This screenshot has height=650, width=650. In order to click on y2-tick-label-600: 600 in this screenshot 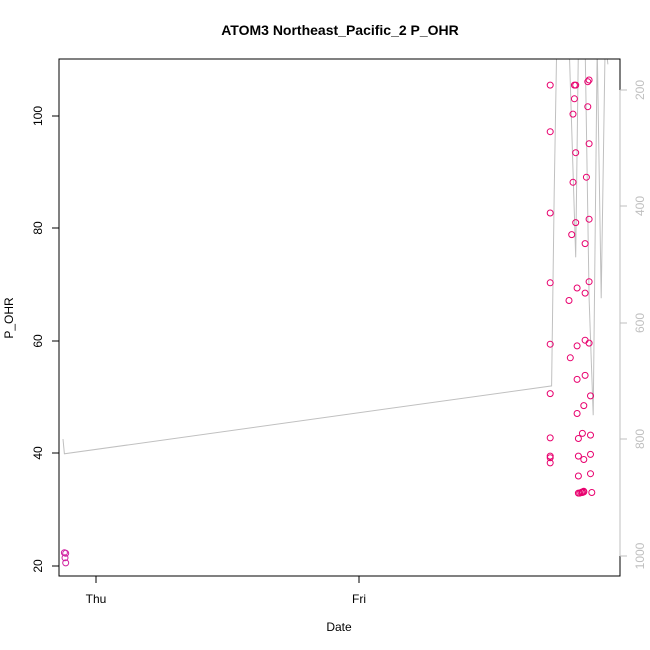, I will do `click(640, 323)`.